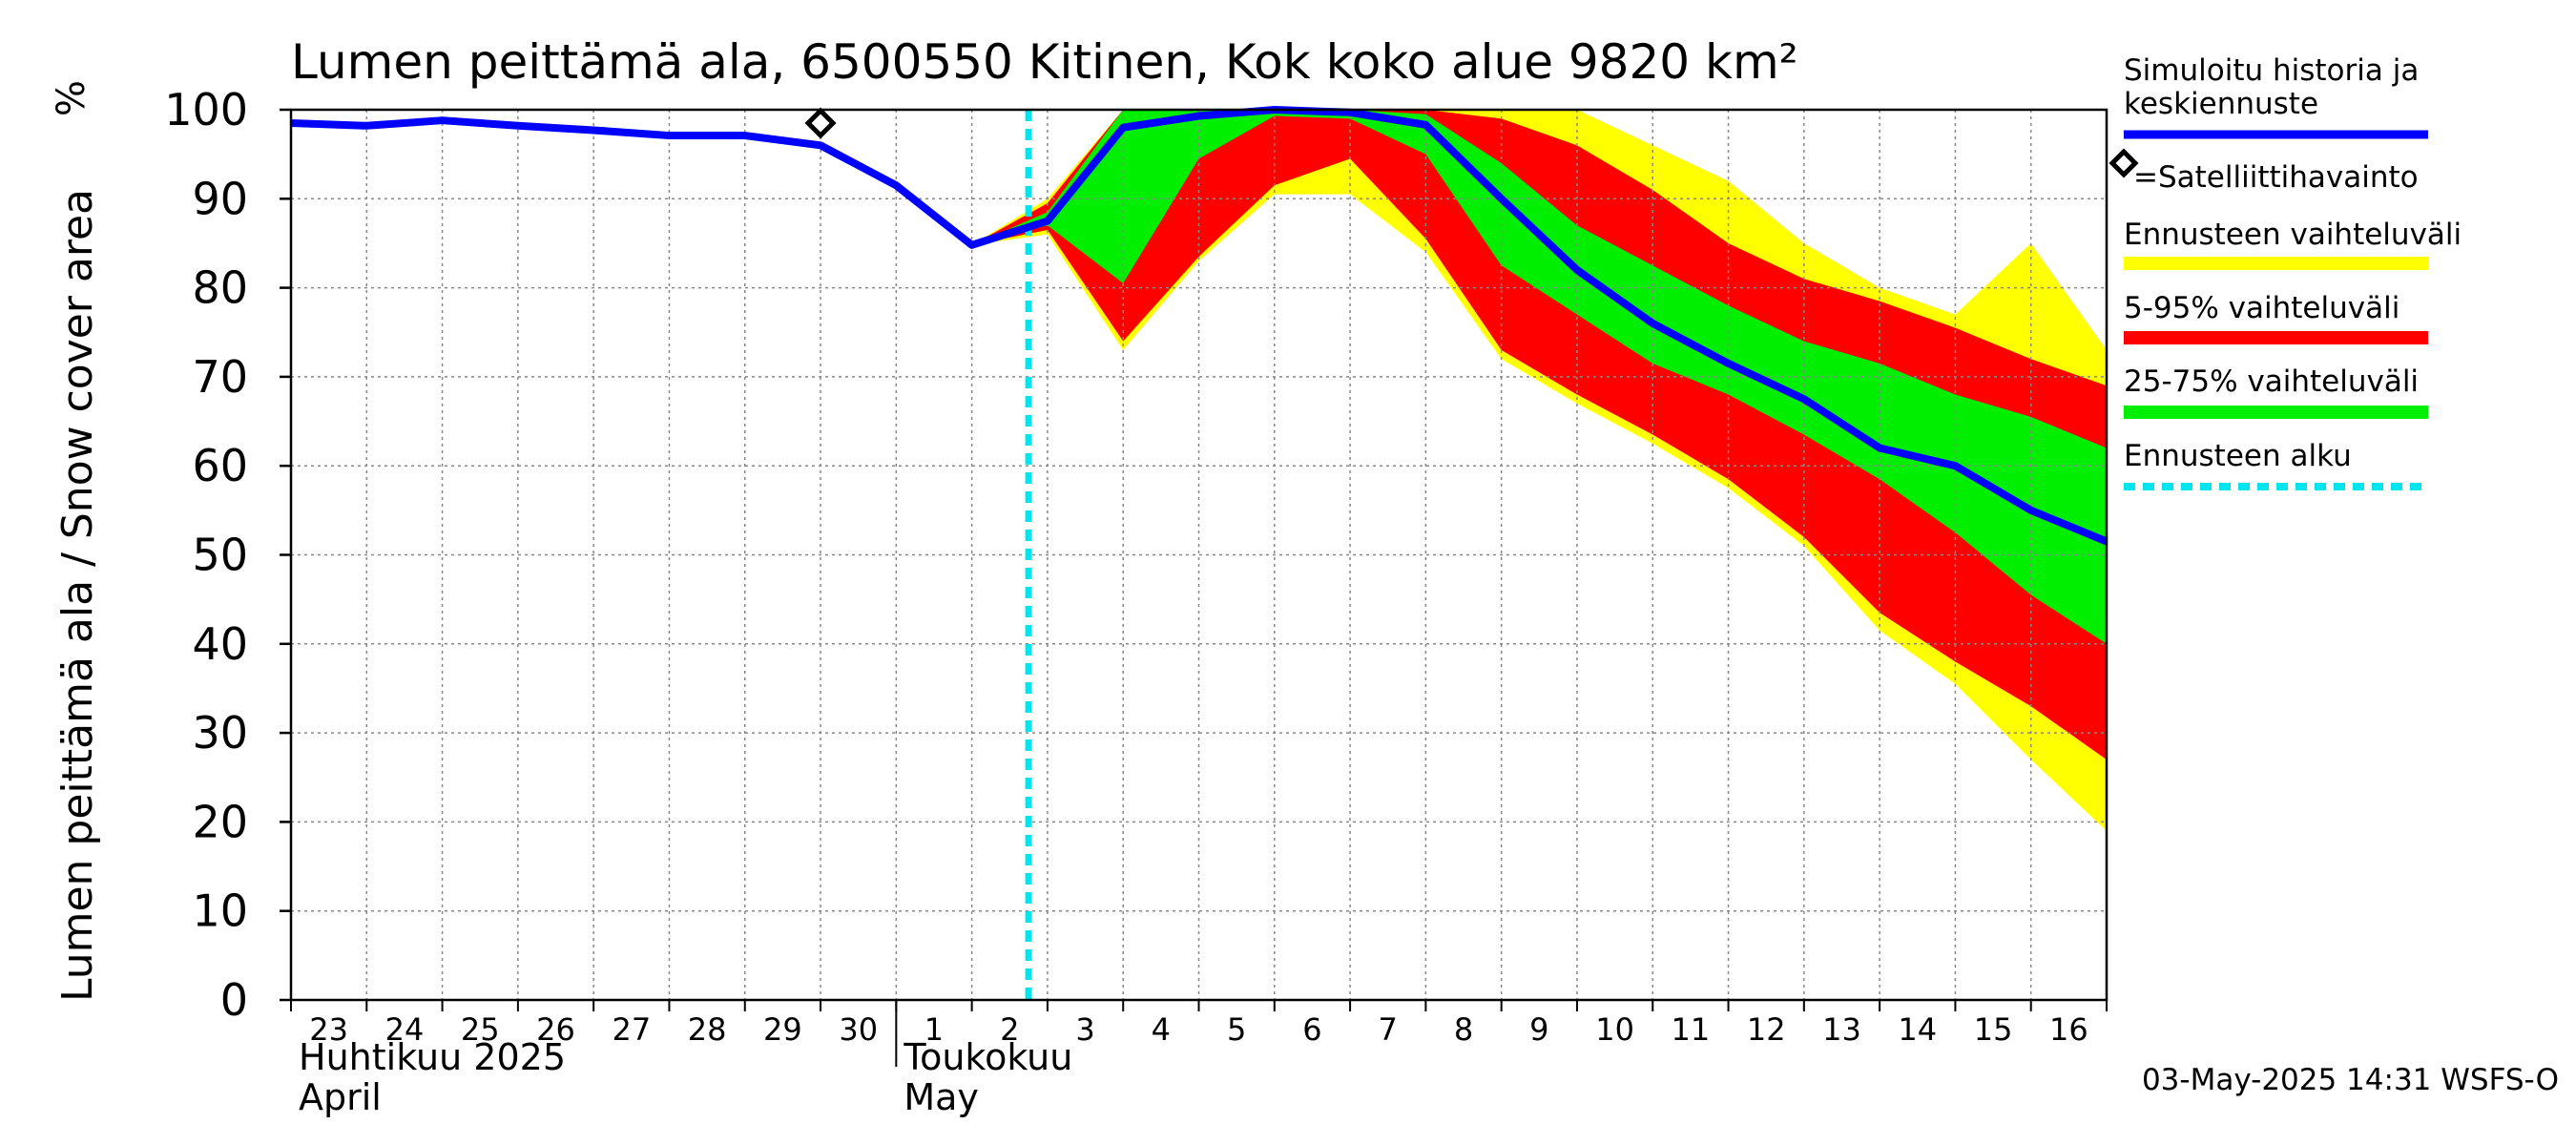  Describe the element at coordinates (480, 1029) in the screenshot. I see `x-tick-label: 25` at that location.